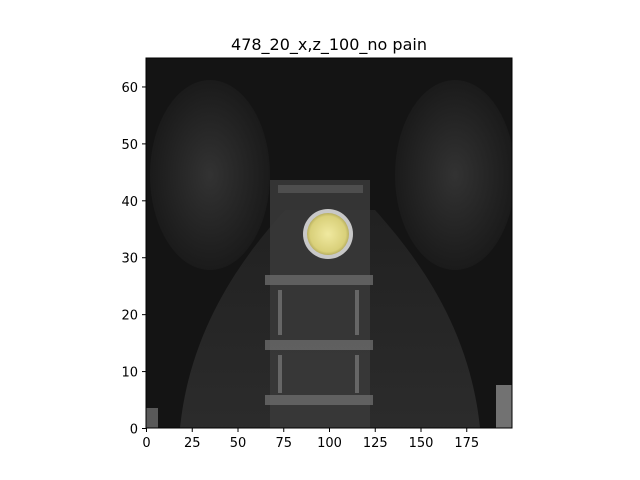  Describe the element at coordinates (129, 88) in the screenshot. I see `y-tick-label: 60` at that location.